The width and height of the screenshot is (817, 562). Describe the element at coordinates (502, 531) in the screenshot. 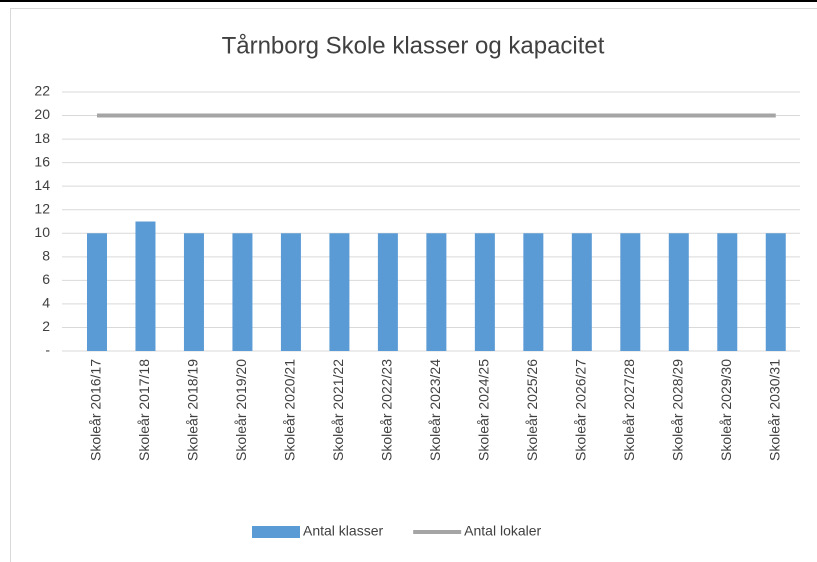

I see `legend-label: Antal lokaler` at that location.